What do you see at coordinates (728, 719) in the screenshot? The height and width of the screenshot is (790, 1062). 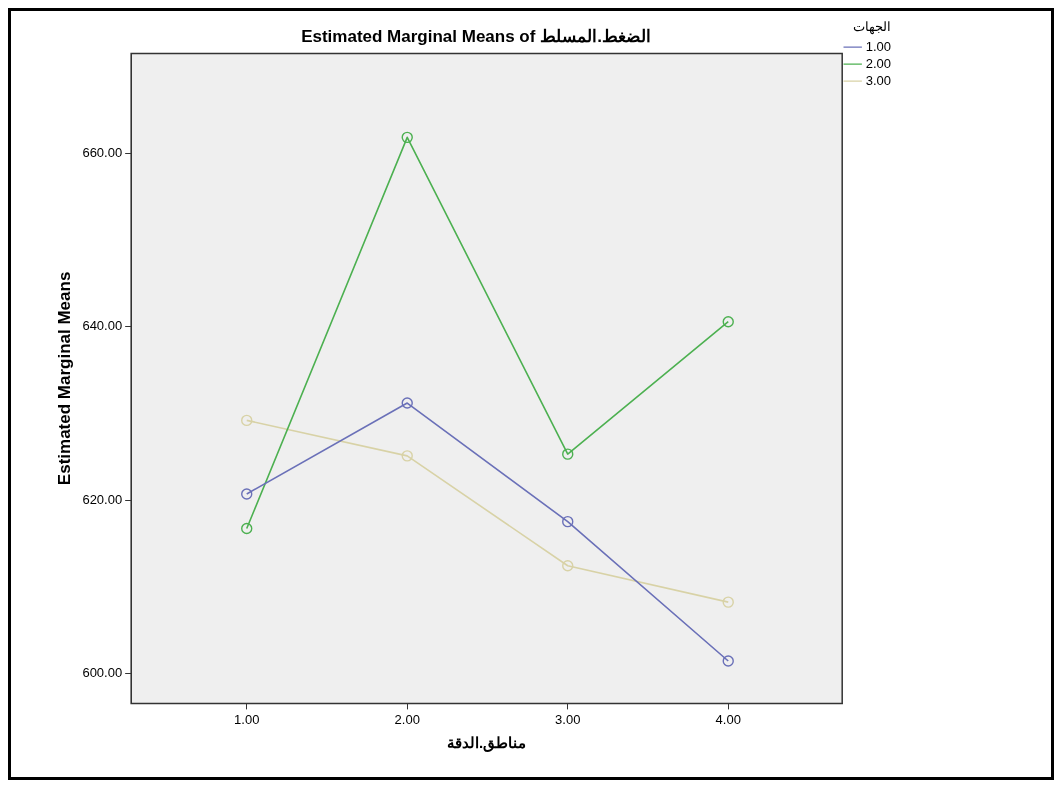 I see `x-tick-label: 4.00` at bounding box center [728, 719].